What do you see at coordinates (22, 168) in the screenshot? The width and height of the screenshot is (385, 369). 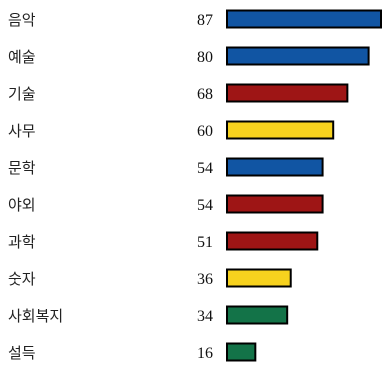 I see `category-label: 문학` at bounding box center [22, 168].